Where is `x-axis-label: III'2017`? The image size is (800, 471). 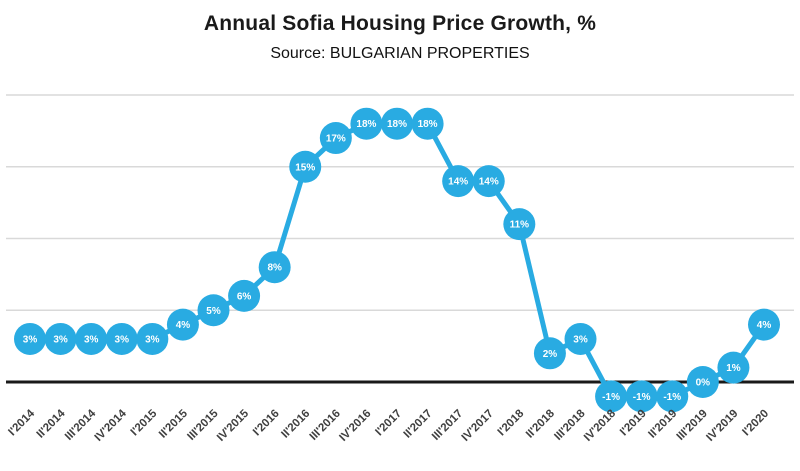 x-axis-label: III'2017 is located at coordinates (447, 425).